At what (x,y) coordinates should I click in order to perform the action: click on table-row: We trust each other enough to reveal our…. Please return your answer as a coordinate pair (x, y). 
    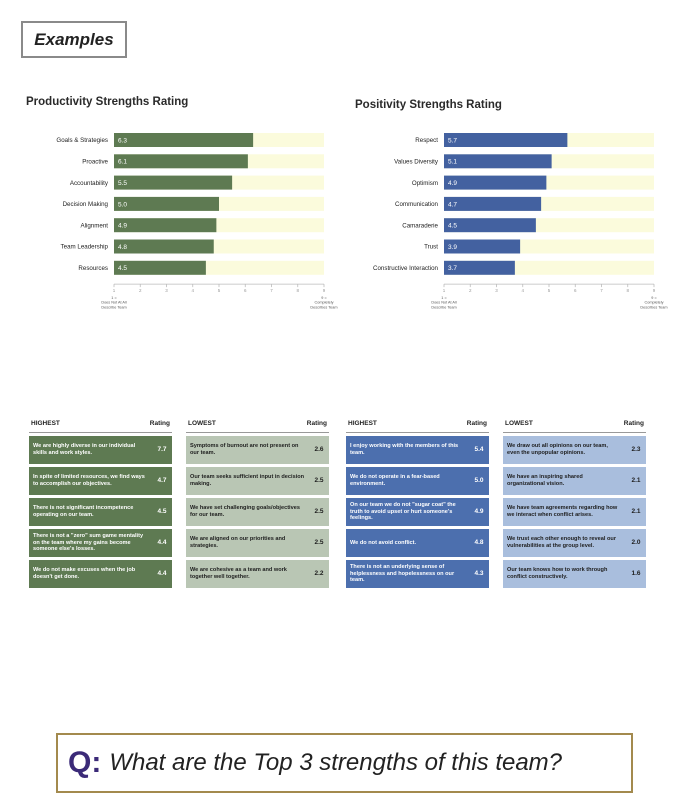
    Looking at the image, I should click on (574, 543).